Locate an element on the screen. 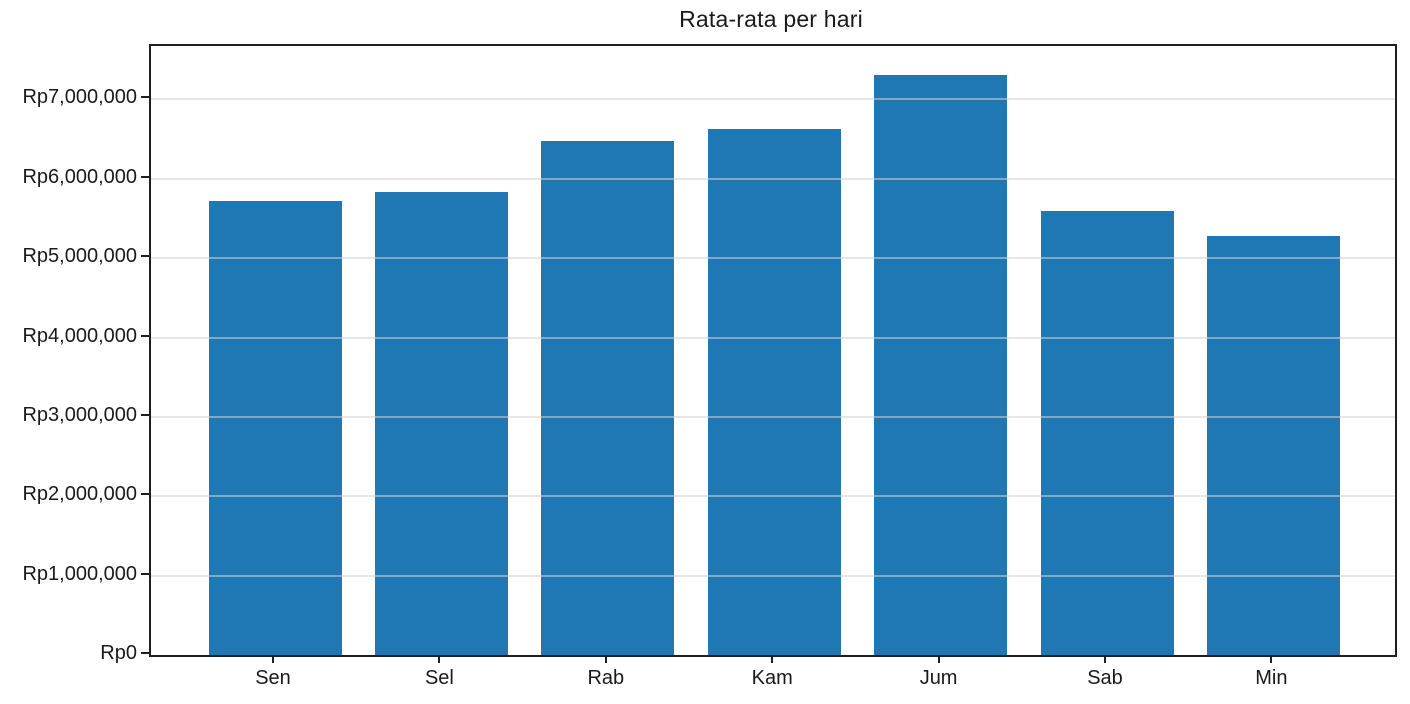  x-tick-mark-rab is located at coordinates (605, 659).